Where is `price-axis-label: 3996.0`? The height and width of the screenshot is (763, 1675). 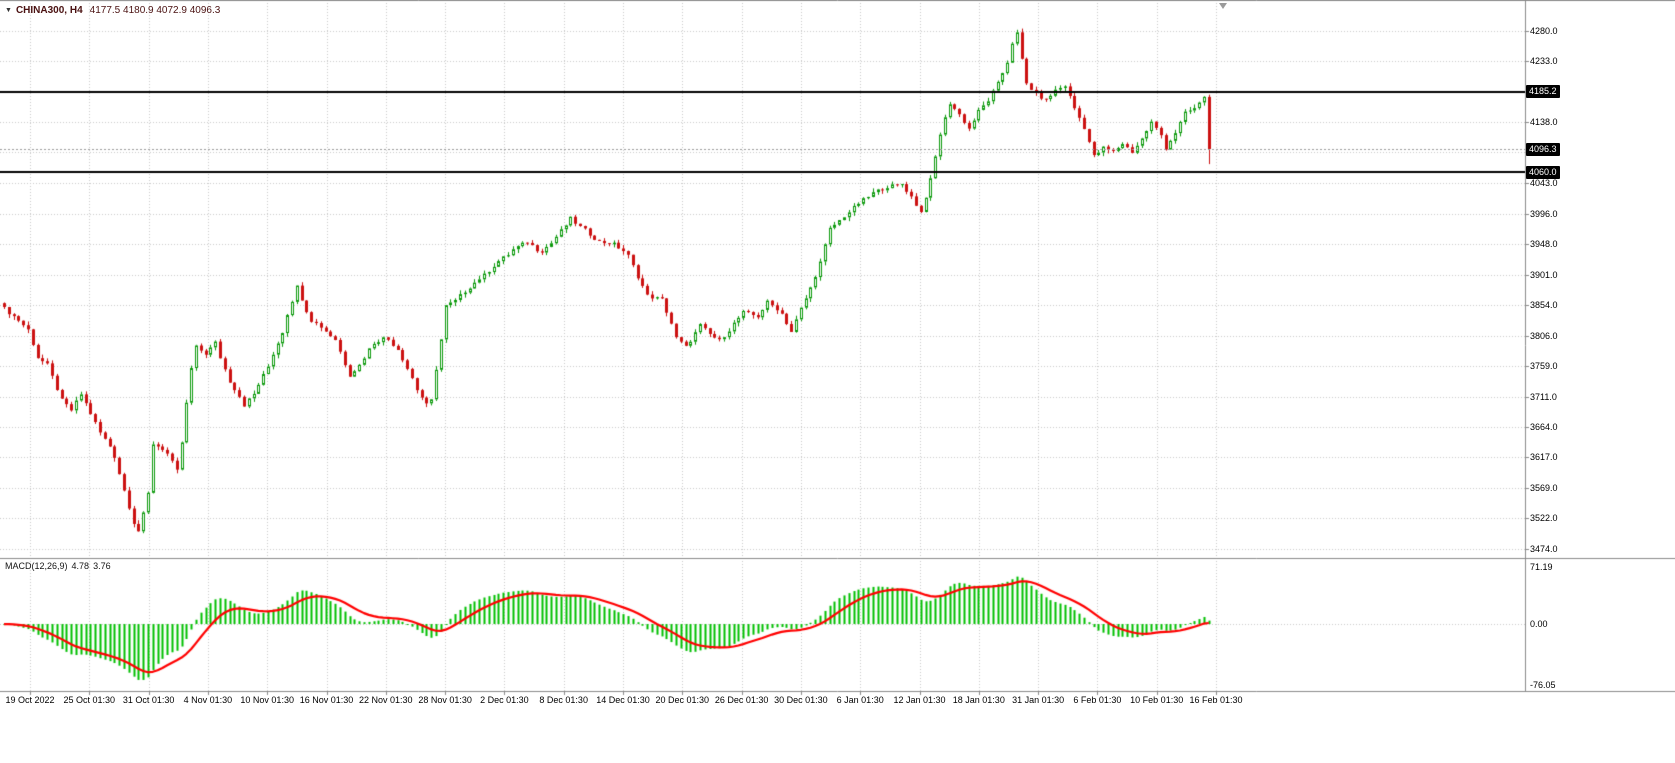 price-axis-label: 3996.0 is located at coordinates (1544, 213).